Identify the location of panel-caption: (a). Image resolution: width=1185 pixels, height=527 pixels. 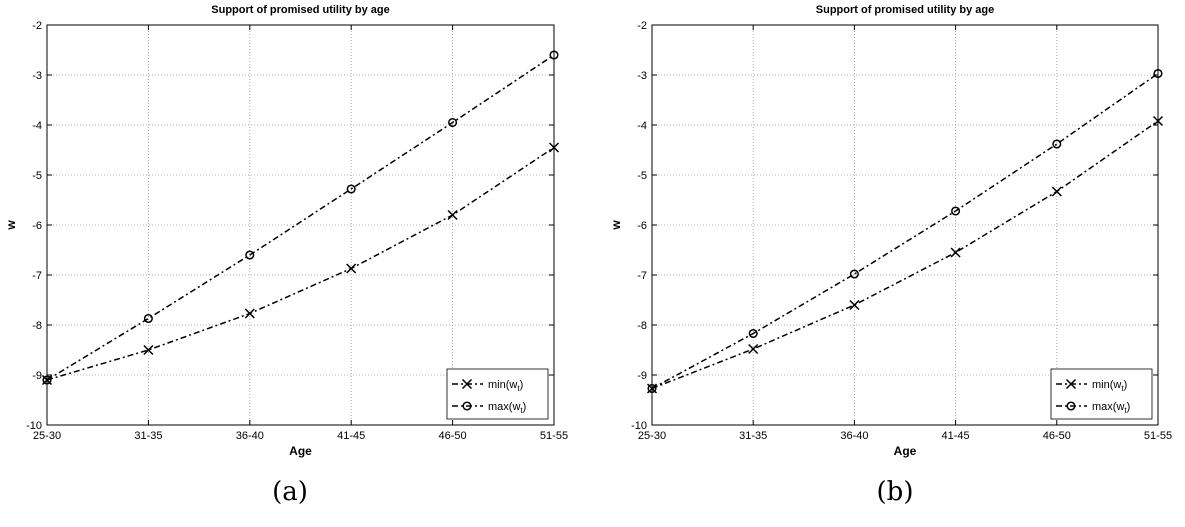
(290, 492).